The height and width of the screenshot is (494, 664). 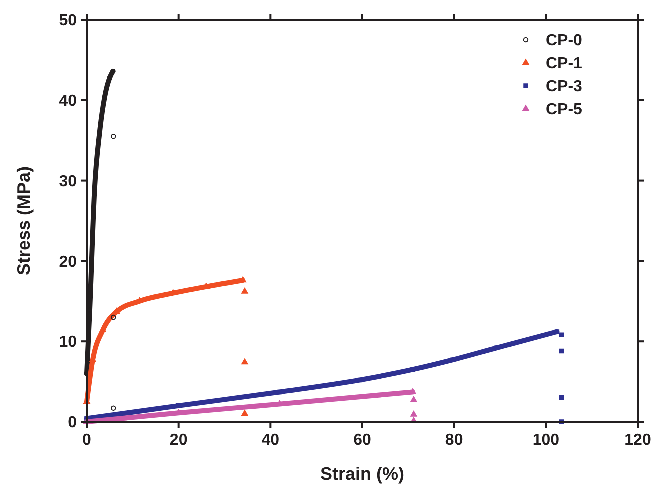 I want to click on x-tick-label: 40, so click(x=271, y=440).